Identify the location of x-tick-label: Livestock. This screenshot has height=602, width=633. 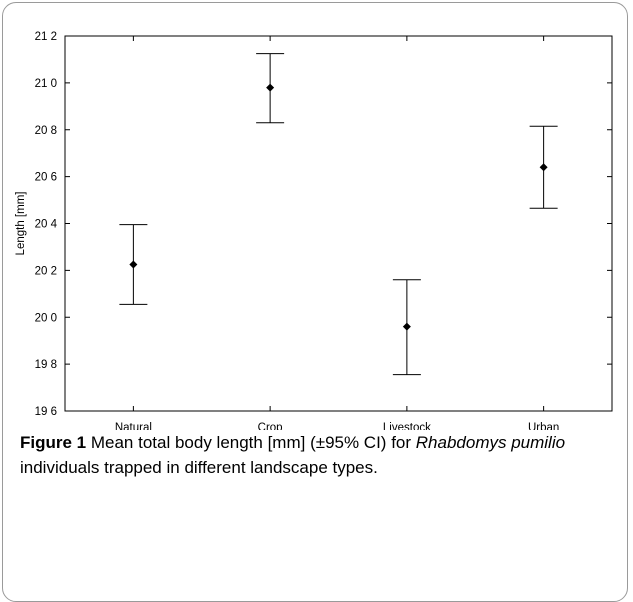
(407, 426).